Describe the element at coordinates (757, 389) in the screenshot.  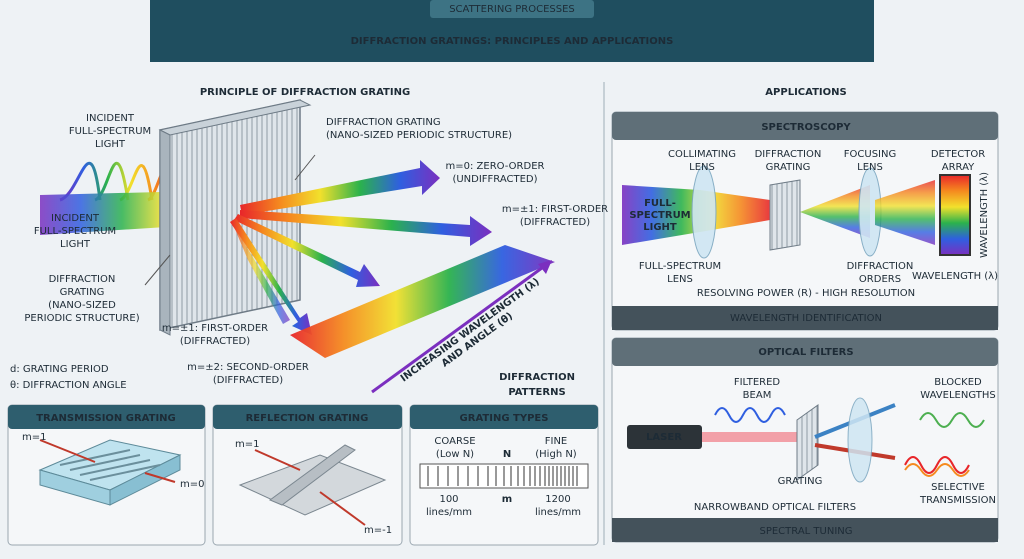
I see `label: FILTERED BEAM` at that location.